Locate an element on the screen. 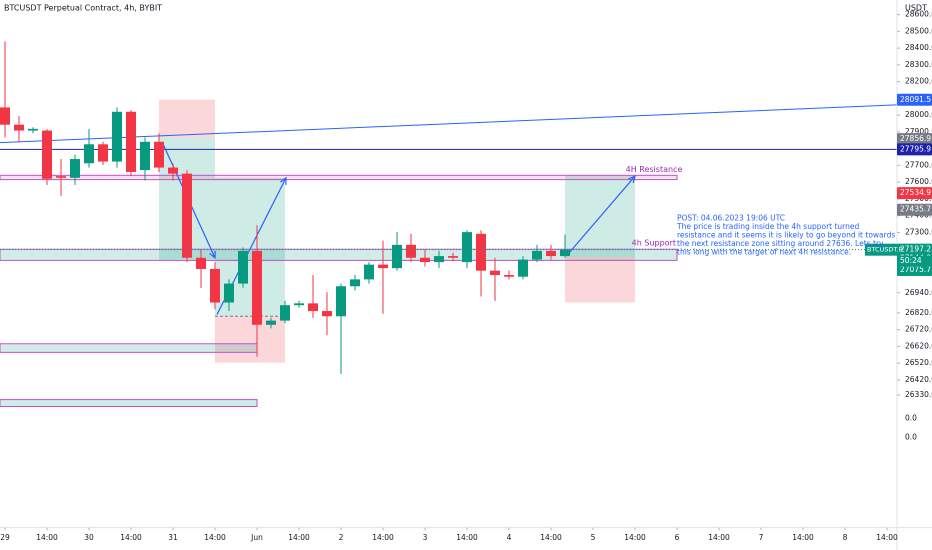 This screenshot has width=932, height=550. price-badge-label: 28091.5 is located at coordinates (915, 99).